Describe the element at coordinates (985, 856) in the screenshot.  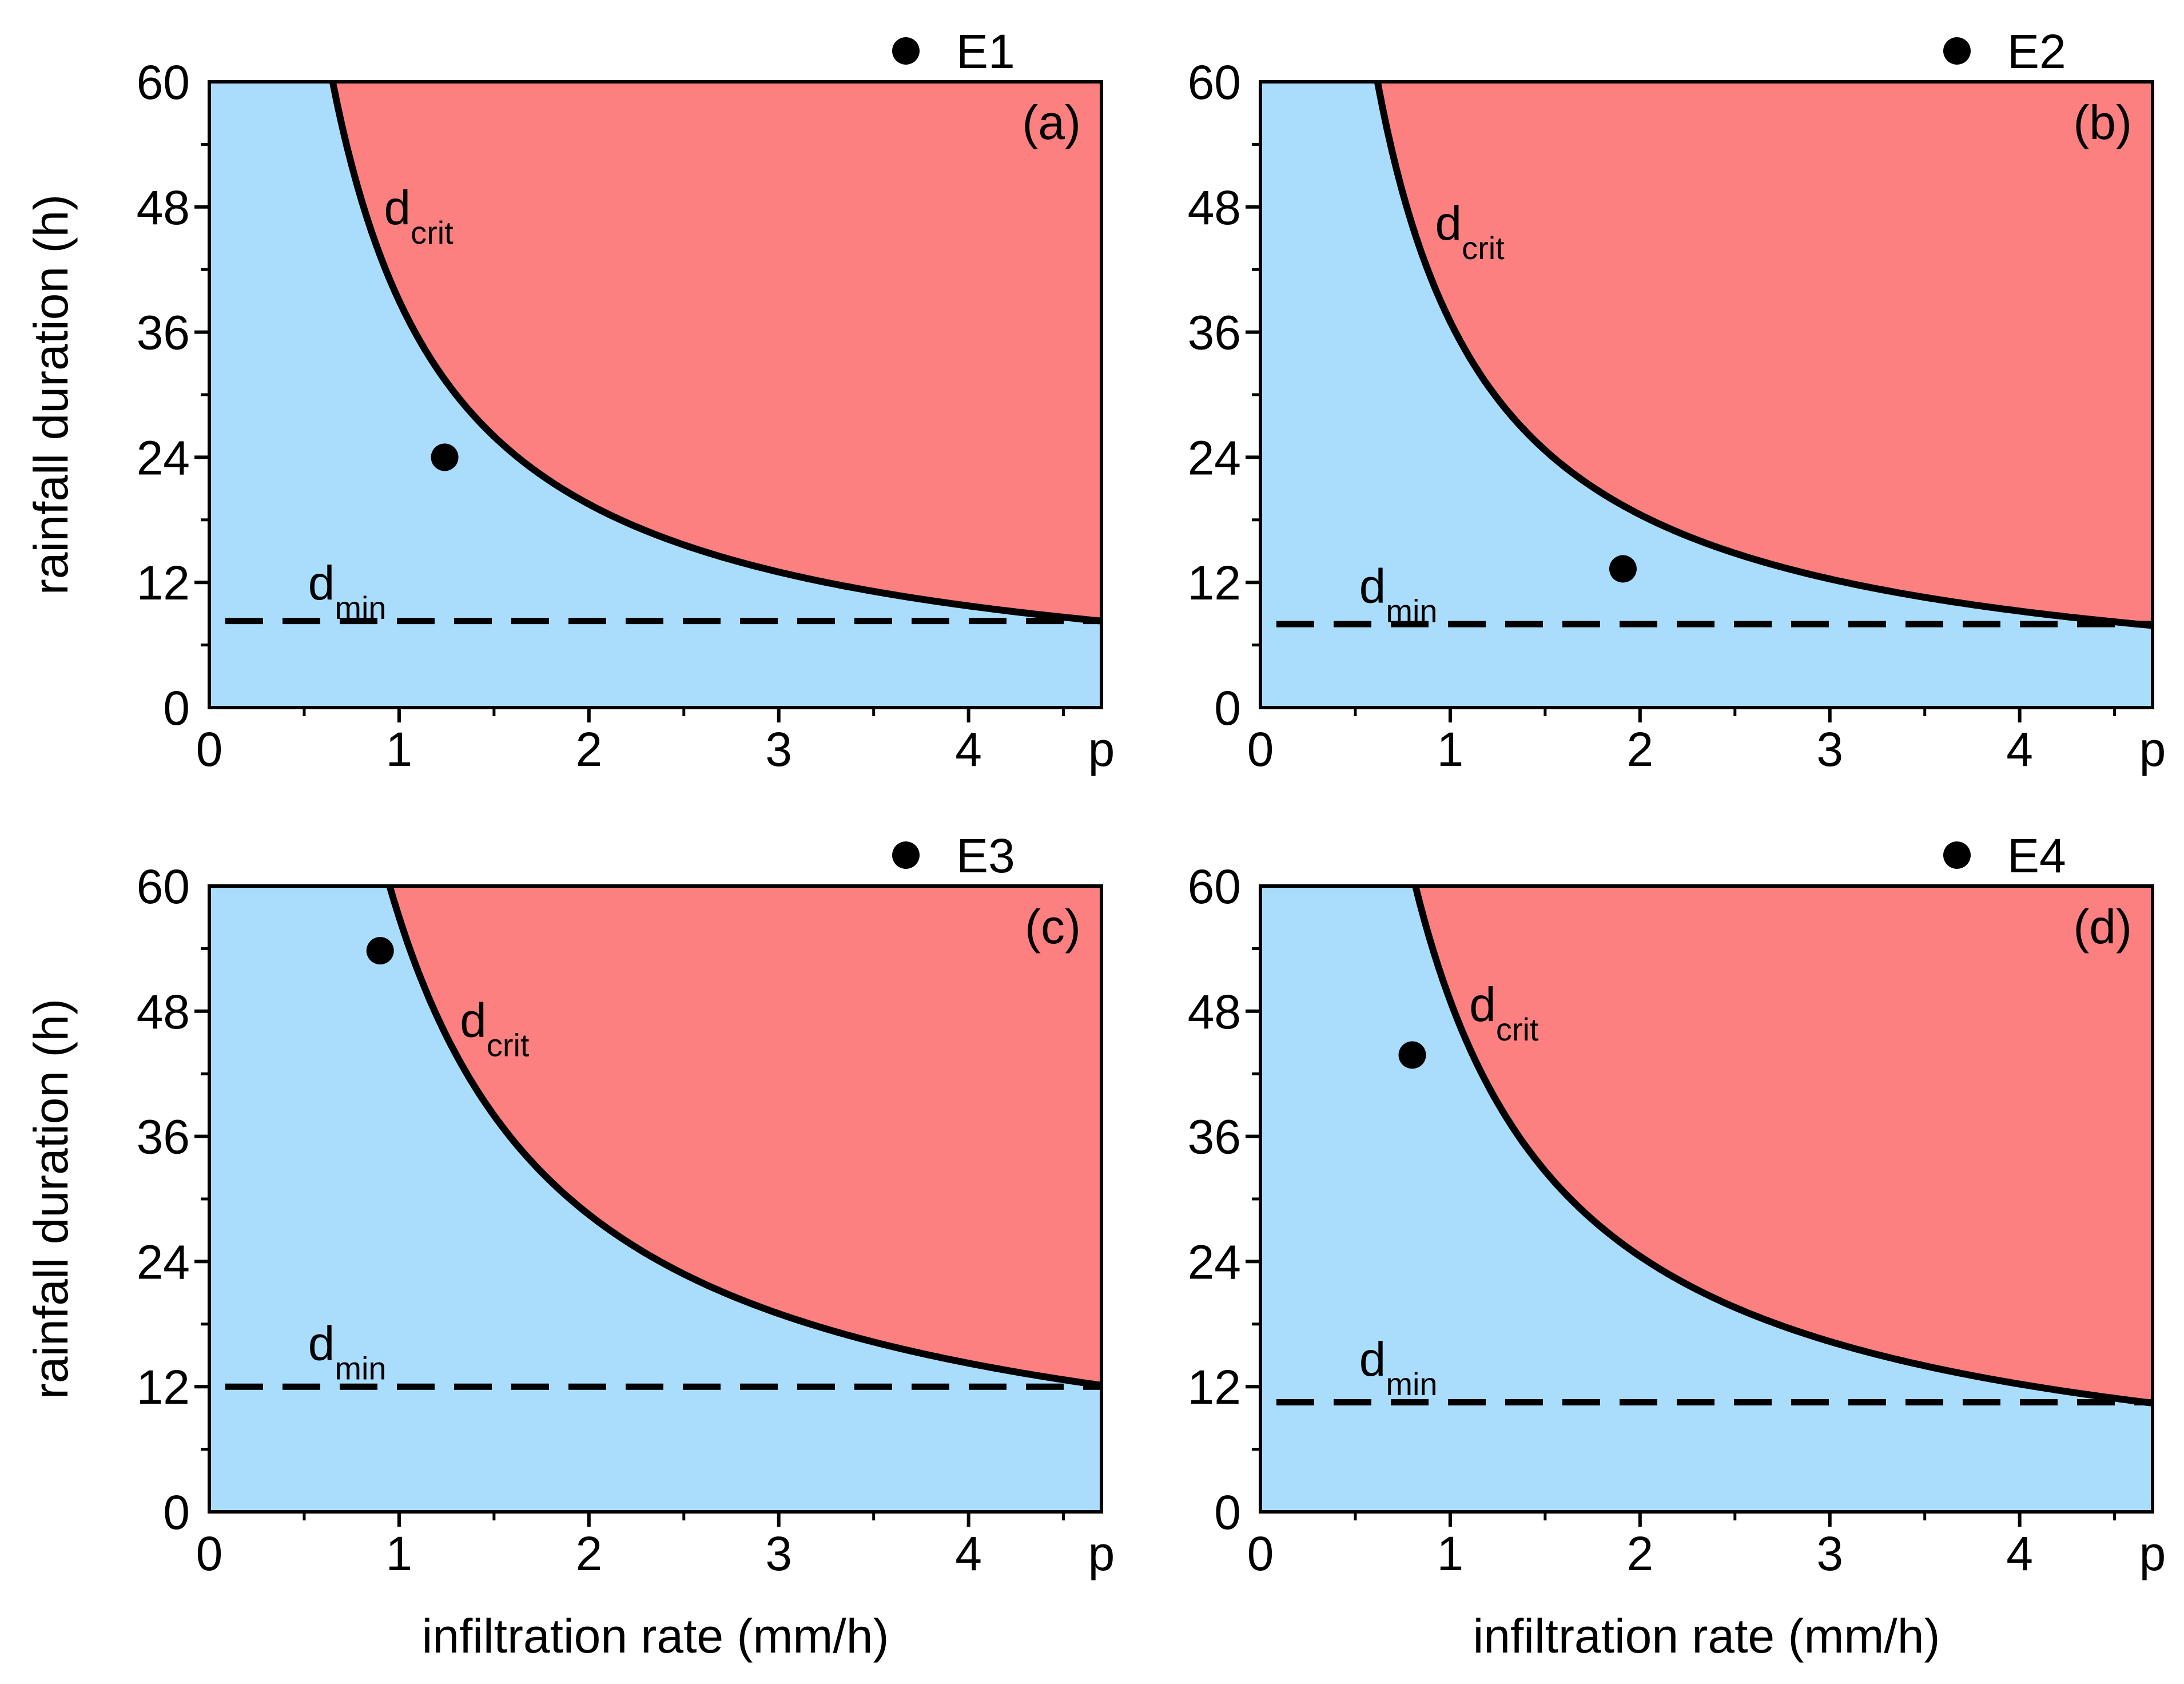
I see `legend-label: E3` at that location.